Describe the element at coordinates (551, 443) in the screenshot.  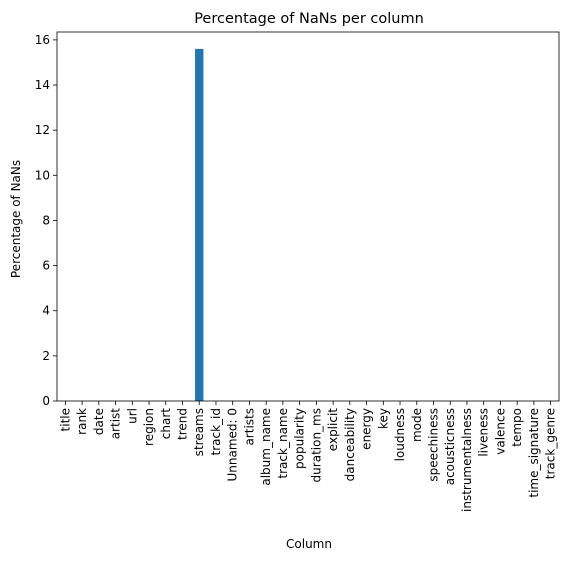
I see `x-tick-label: track_genre` at that location.